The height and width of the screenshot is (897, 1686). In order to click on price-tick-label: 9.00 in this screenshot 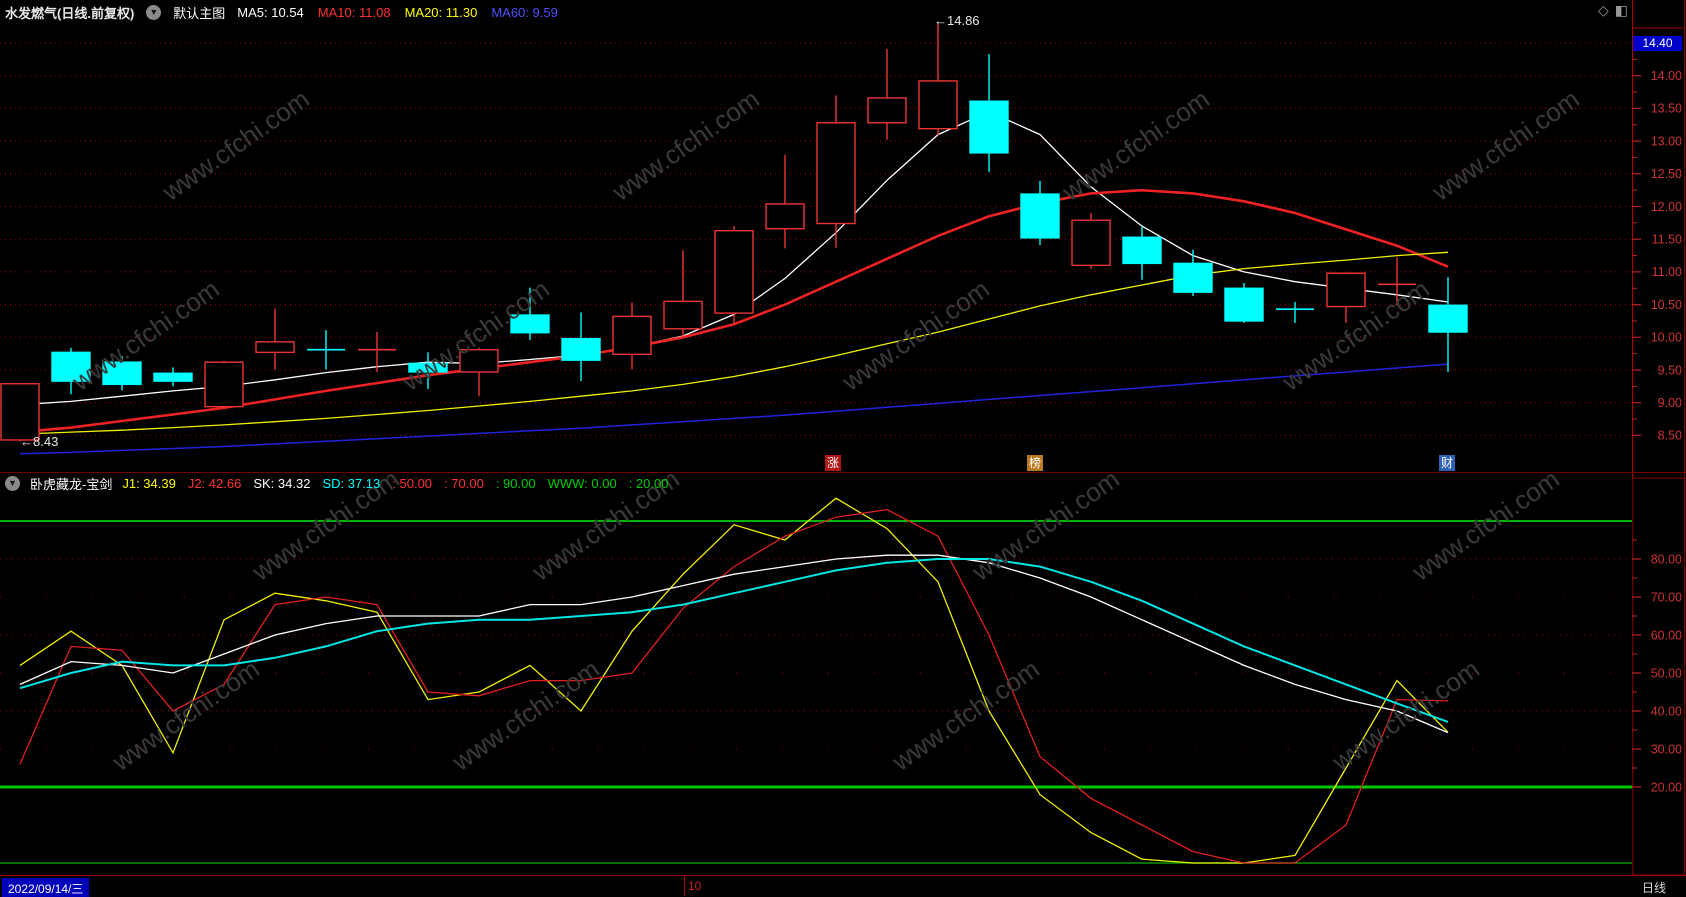, I will do `click(1670, 403)`.